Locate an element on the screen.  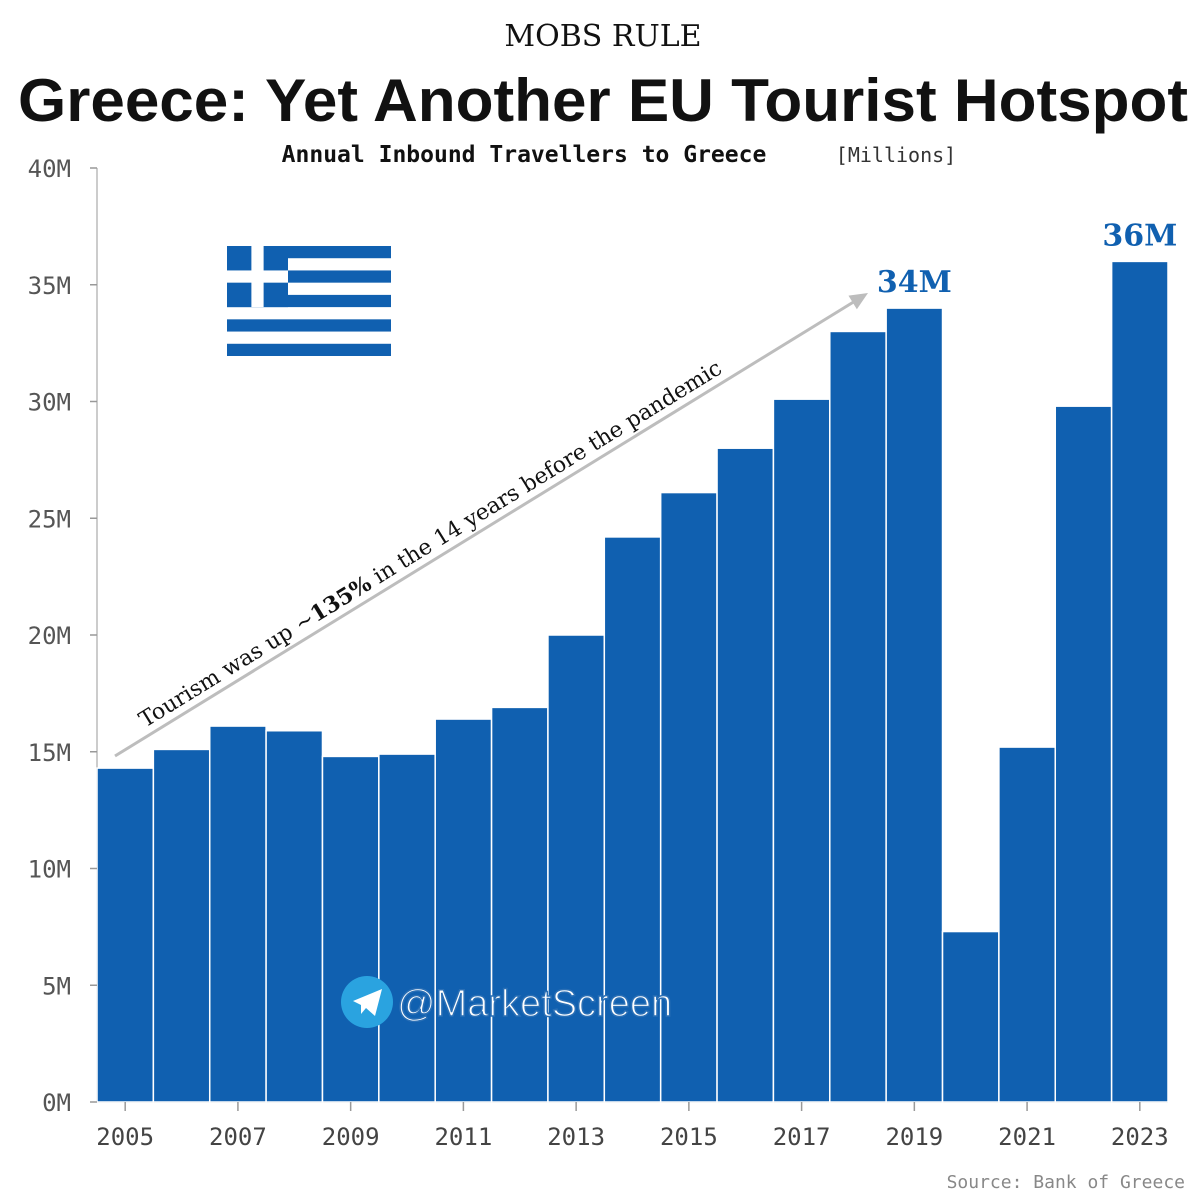
y-tick-label: 15M is located at coordinates (49, 753).